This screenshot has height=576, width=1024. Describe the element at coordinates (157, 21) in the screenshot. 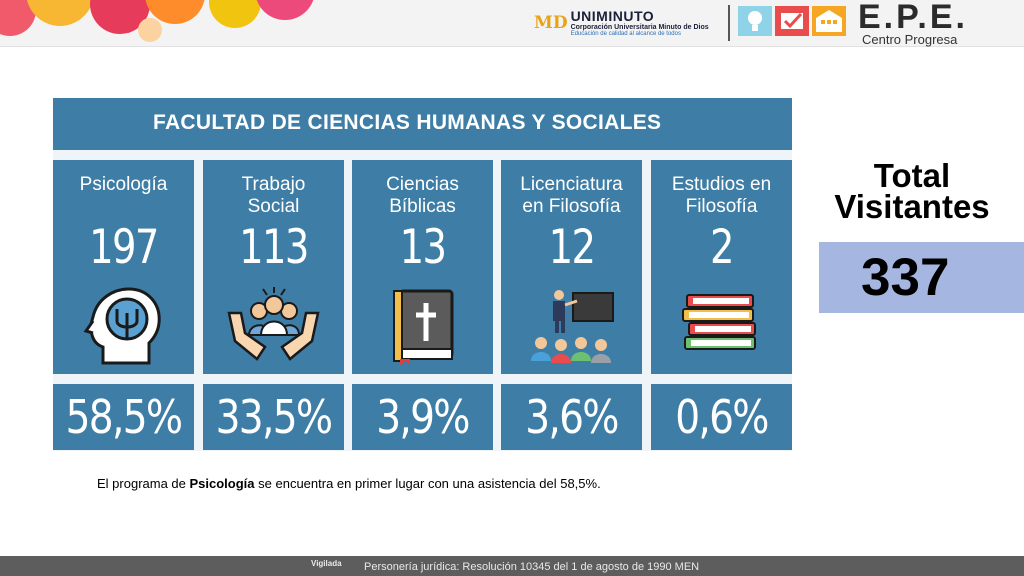

I see `decorative-circles` at that location.